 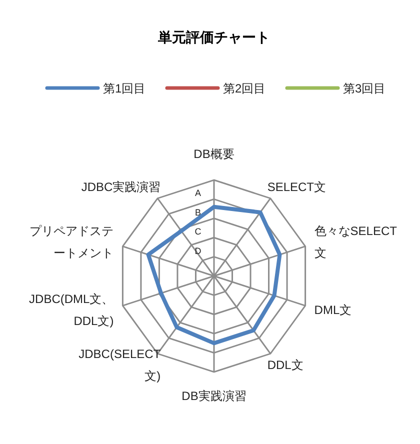 I want to click on spoke-label: JDBC(DML文、DDL文), so click(x=71, y=310).